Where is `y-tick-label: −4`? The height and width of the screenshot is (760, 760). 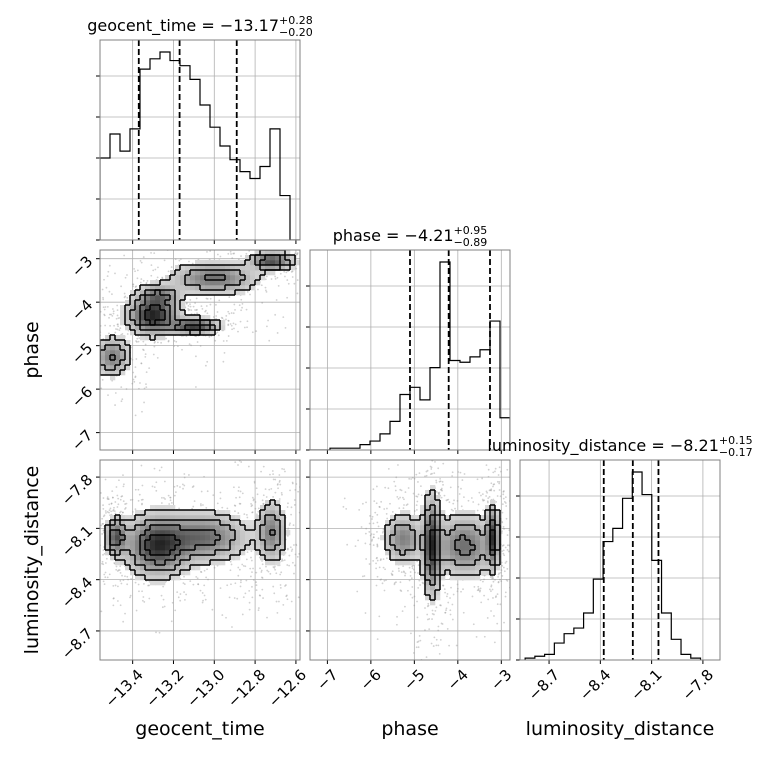 y-tick-label: −4 is located at coordinates (82, 310).